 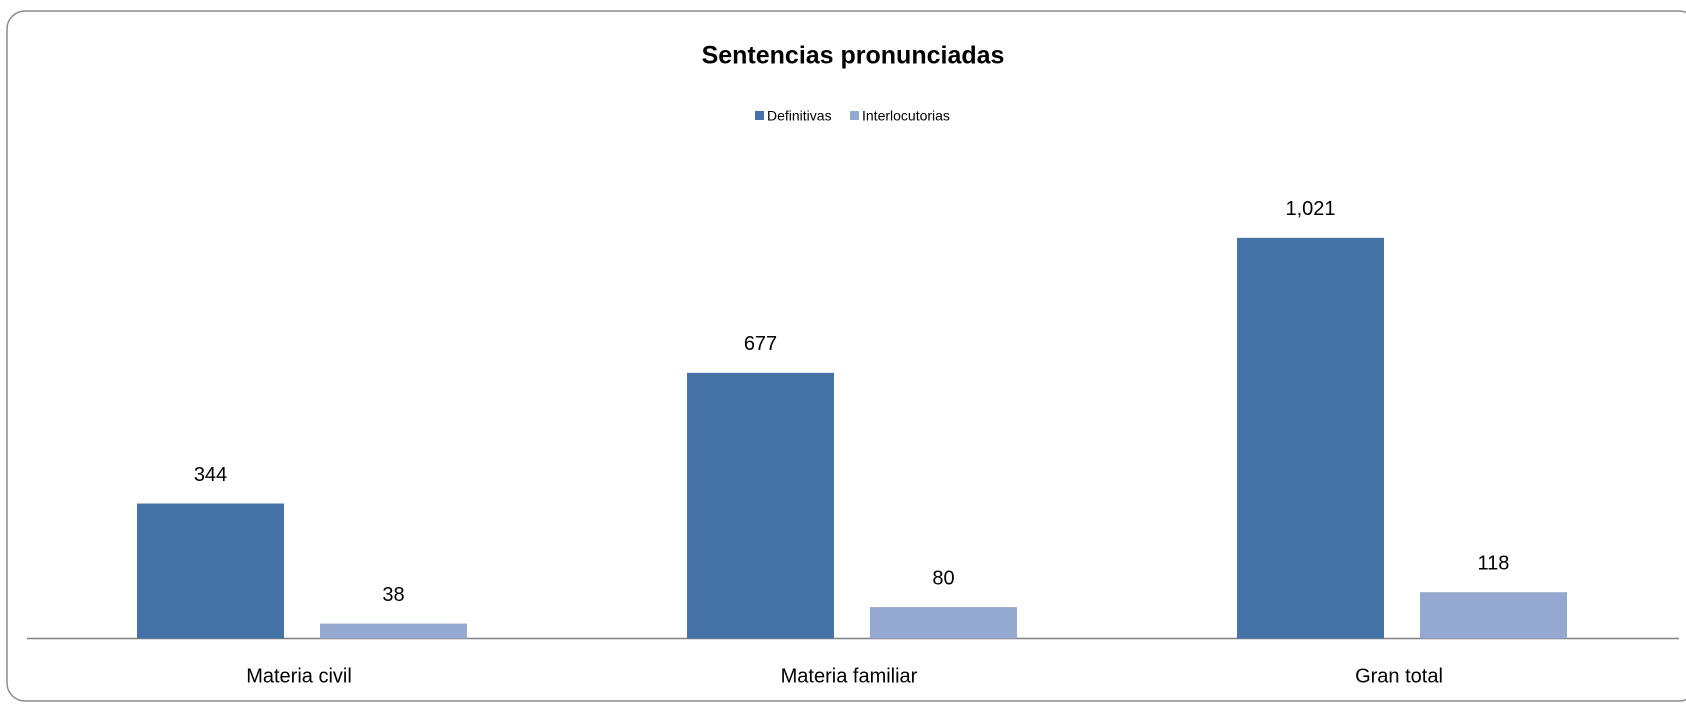 I want to click on x-tick-label: Materia civil, so click(x=299, y=676).